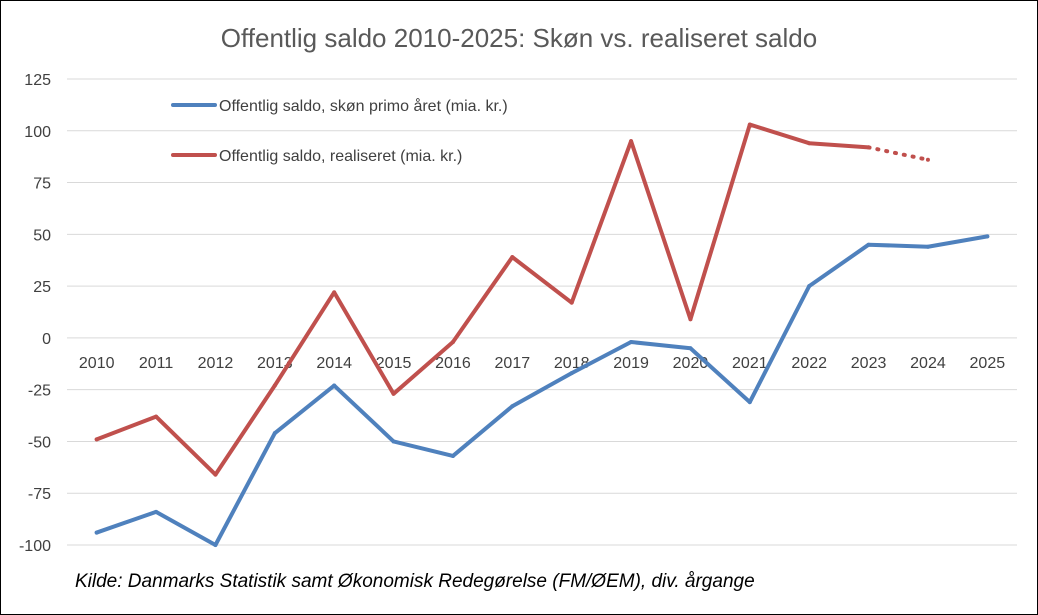 The height and width of the screenshot is (615, 1038). Describe the element at coordinates (39, 391) in the screenshot. I see `y-tick-label: -25` at that location.